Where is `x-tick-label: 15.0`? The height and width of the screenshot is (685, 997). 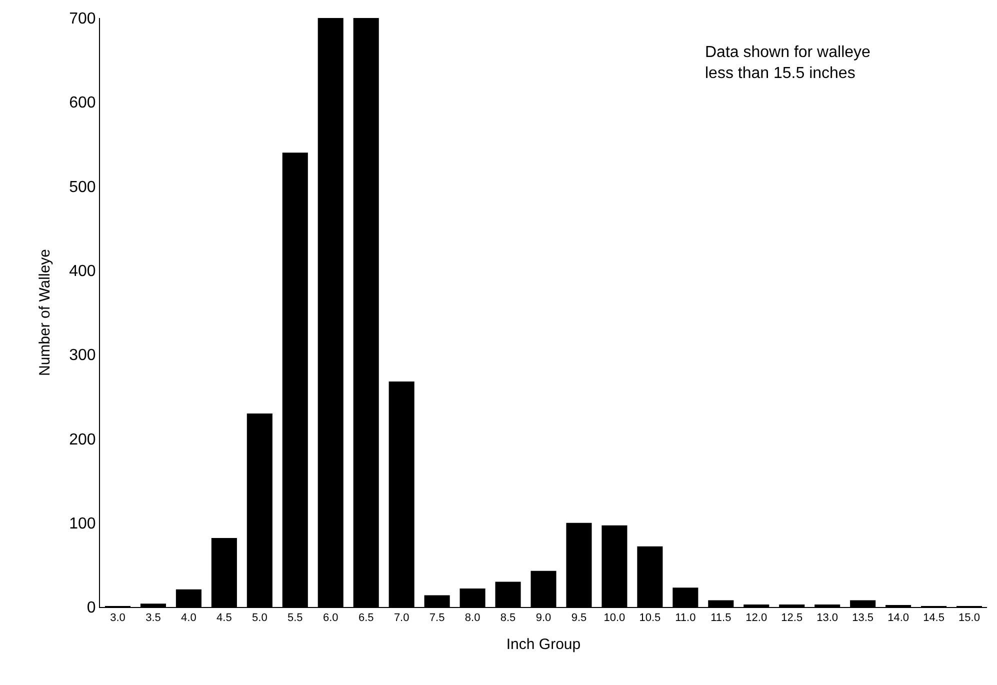 x-tick-label: 15.0 is located at coordinates (969, 618).